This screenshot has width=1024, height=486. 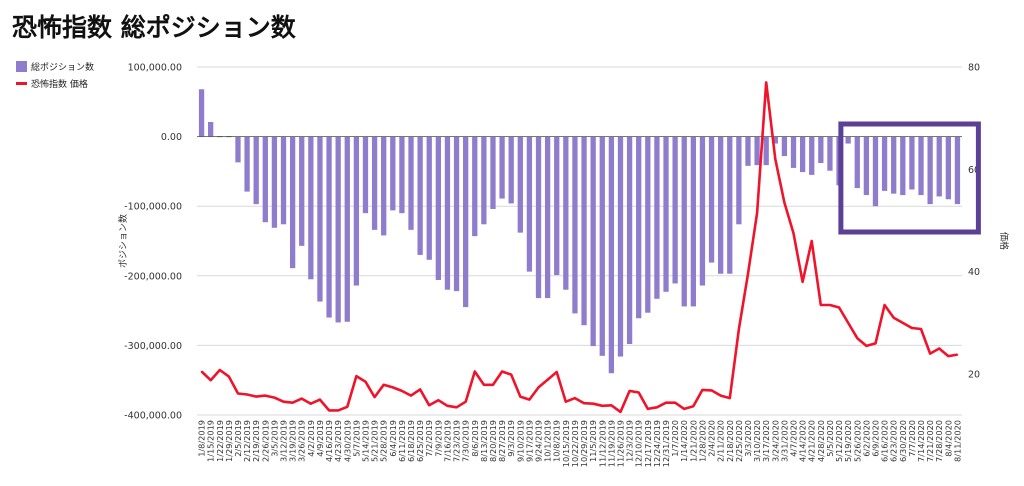 I want to click on chart-title: 恐怖指数 総ポジション数, so click(x=154, y=27).